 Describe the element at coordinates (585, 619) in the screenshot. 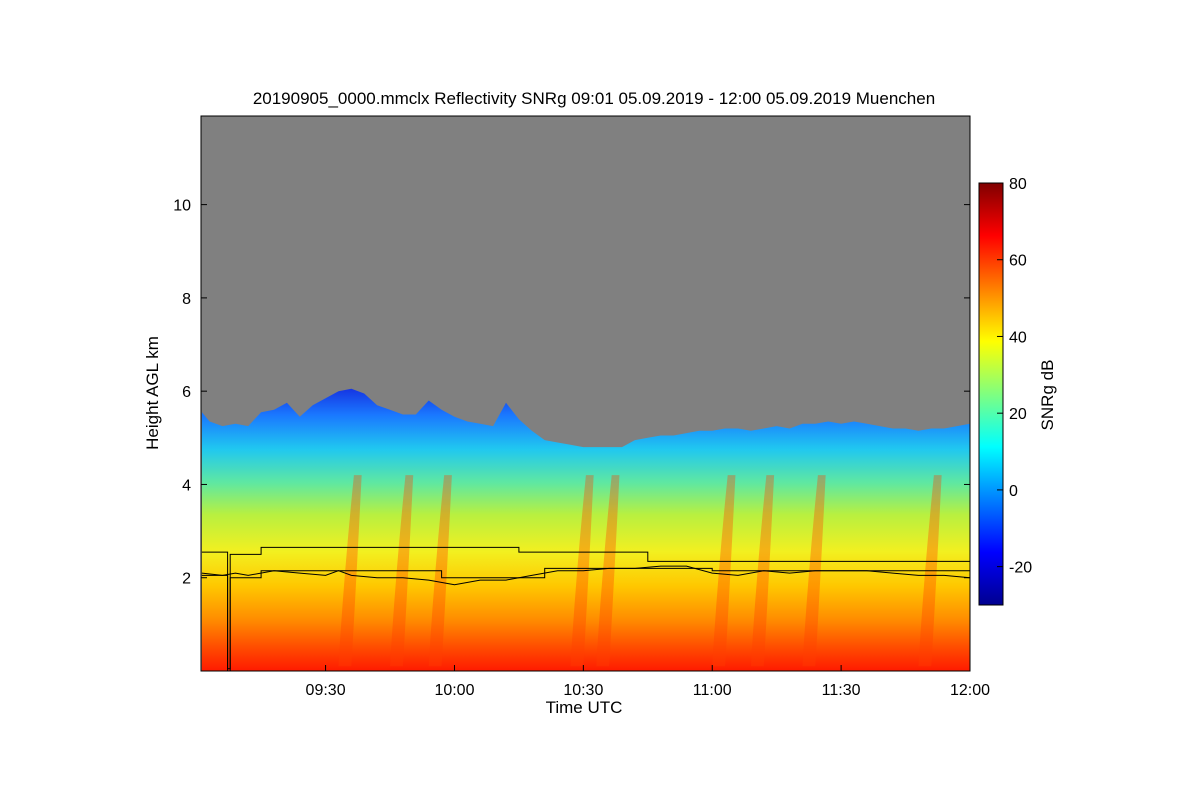

I see `series-line` at that location.